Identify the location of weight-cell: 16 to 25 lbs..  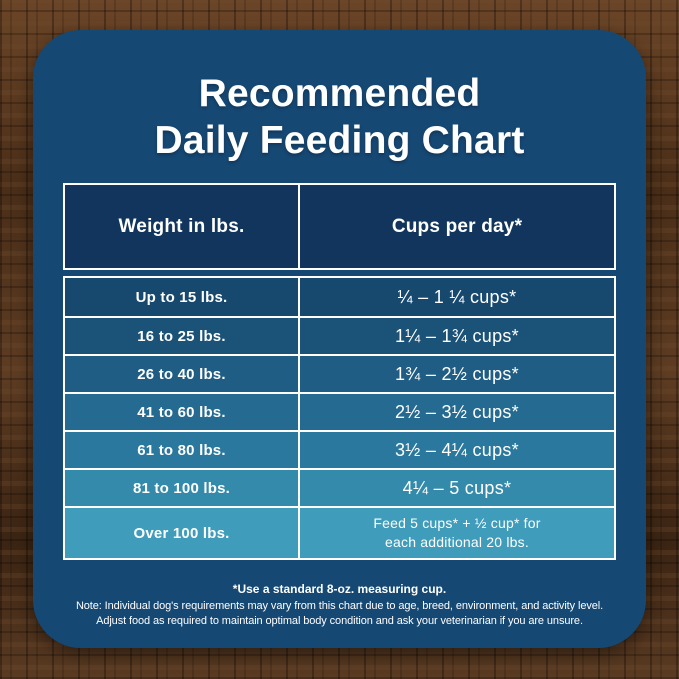
(181, 336).